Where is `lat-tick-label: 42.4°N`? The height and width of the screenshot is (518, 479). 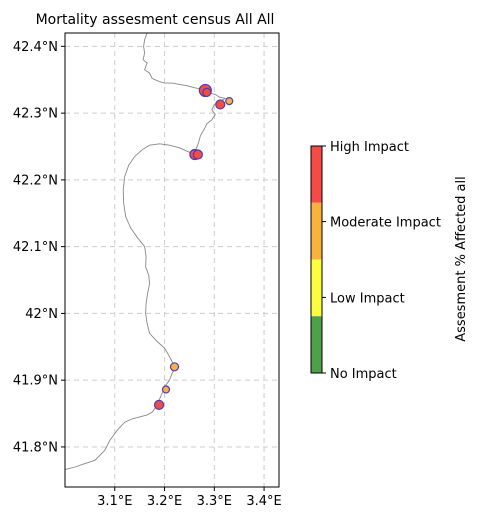
lat-tick-label: 42.4°N is located at coordinates (35, 47).